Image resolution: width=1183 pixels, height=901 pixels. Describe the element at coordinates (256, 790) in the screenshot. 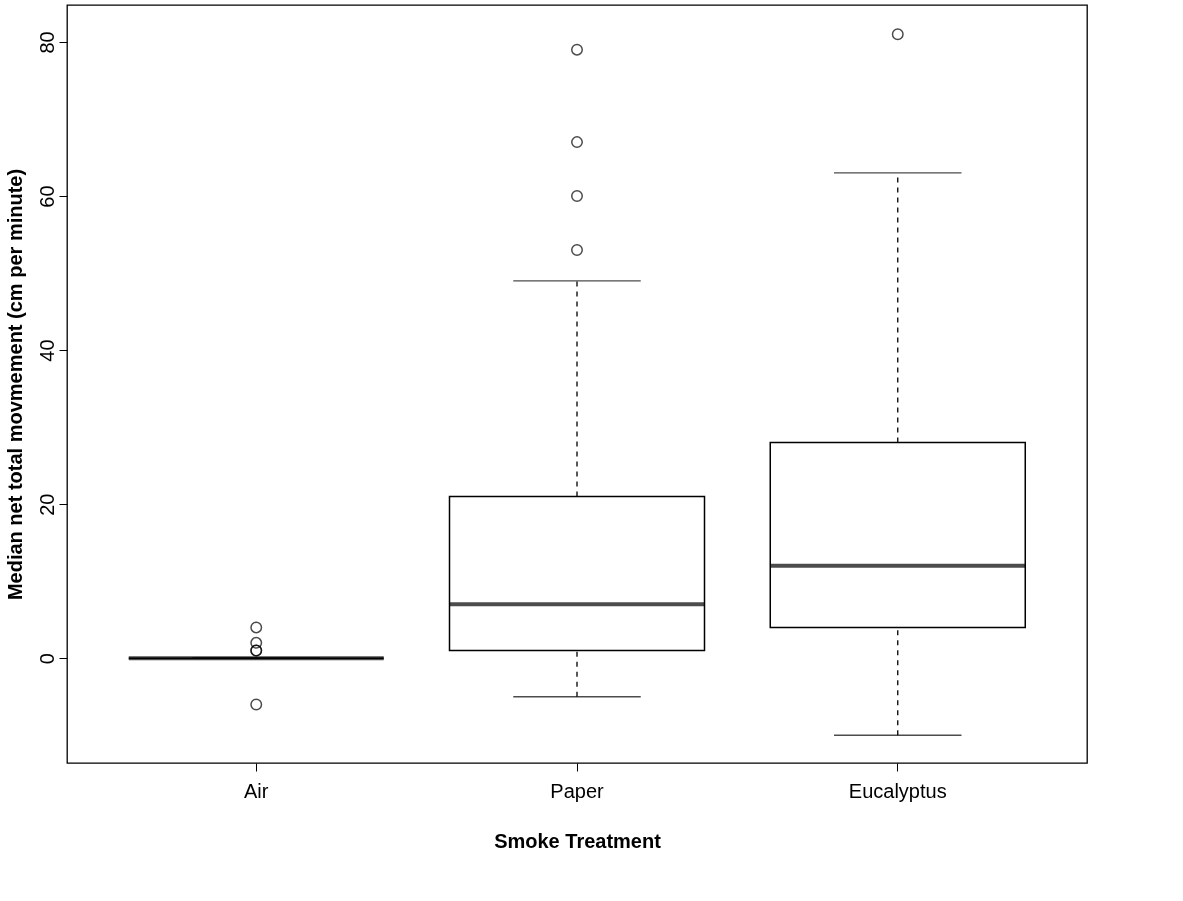

I see `x-tick-label: Air` at that location.